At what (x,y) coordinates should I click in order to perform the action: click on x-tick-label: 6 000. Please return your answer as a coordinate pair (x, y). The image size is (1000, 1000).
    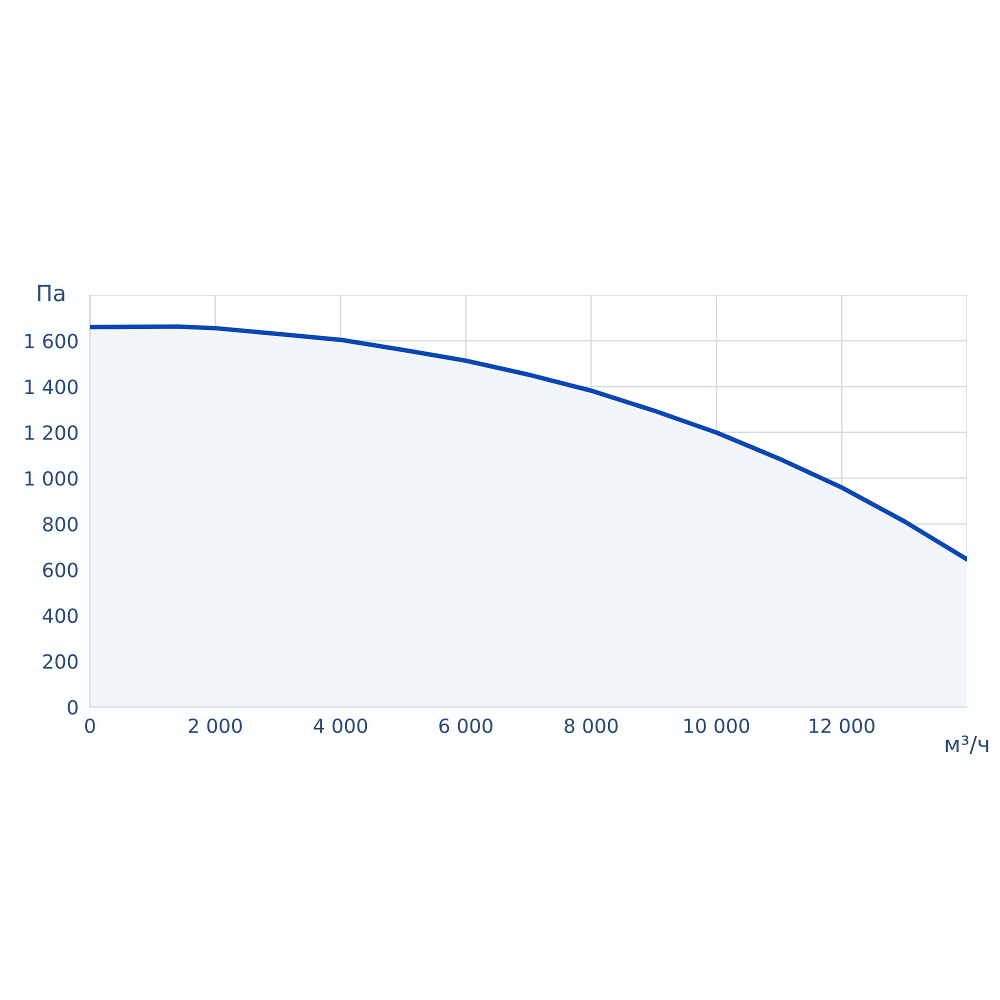
    Looking at the image, I should click on (465, 726).